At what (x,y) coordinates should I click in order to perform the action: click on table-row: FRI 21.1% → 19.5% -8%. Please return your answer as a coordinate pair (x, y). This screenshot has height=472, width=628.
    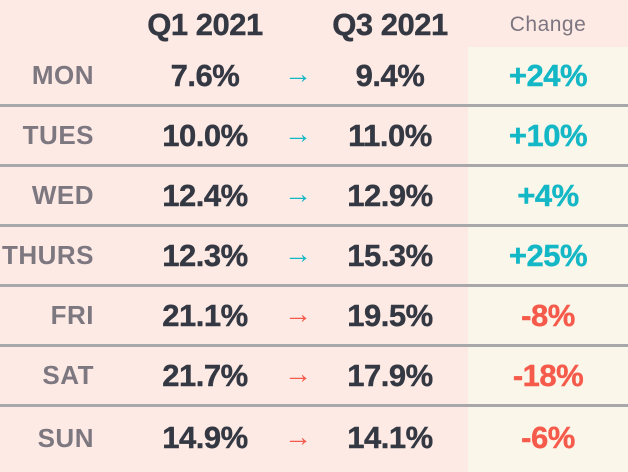
    Looking at the image, I should click on (314, 317).